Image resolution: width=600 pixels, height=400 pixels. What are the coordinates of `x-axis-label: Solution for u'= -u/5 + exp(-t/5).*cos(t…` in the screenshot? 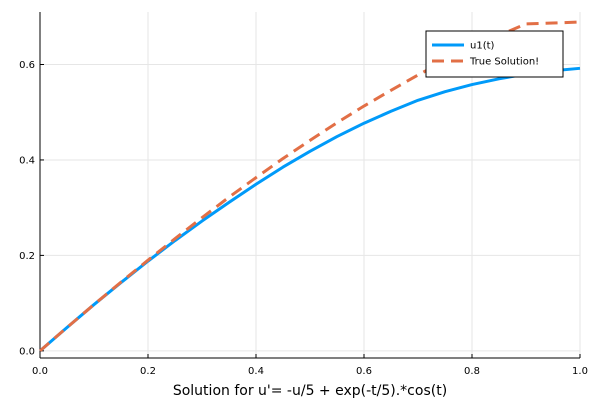 It's located at (310, 391).